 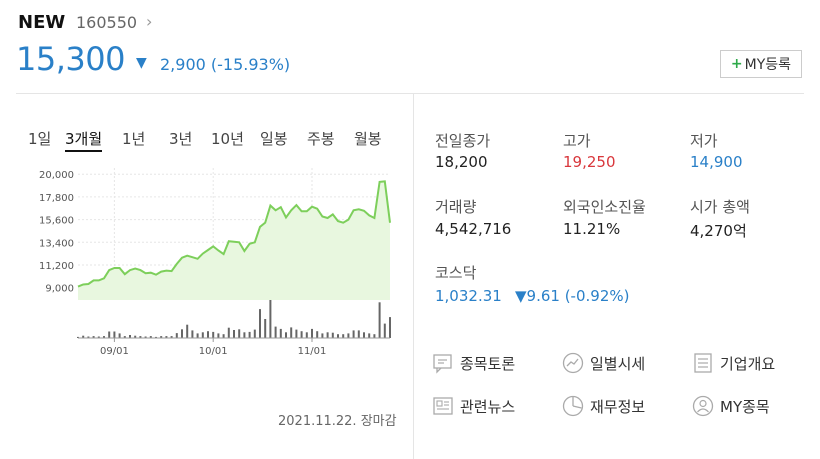 What do you see at coordinates (70, 59) in the screenshot?
I see `current-price: 15,300` at bounding box center [70, 59].